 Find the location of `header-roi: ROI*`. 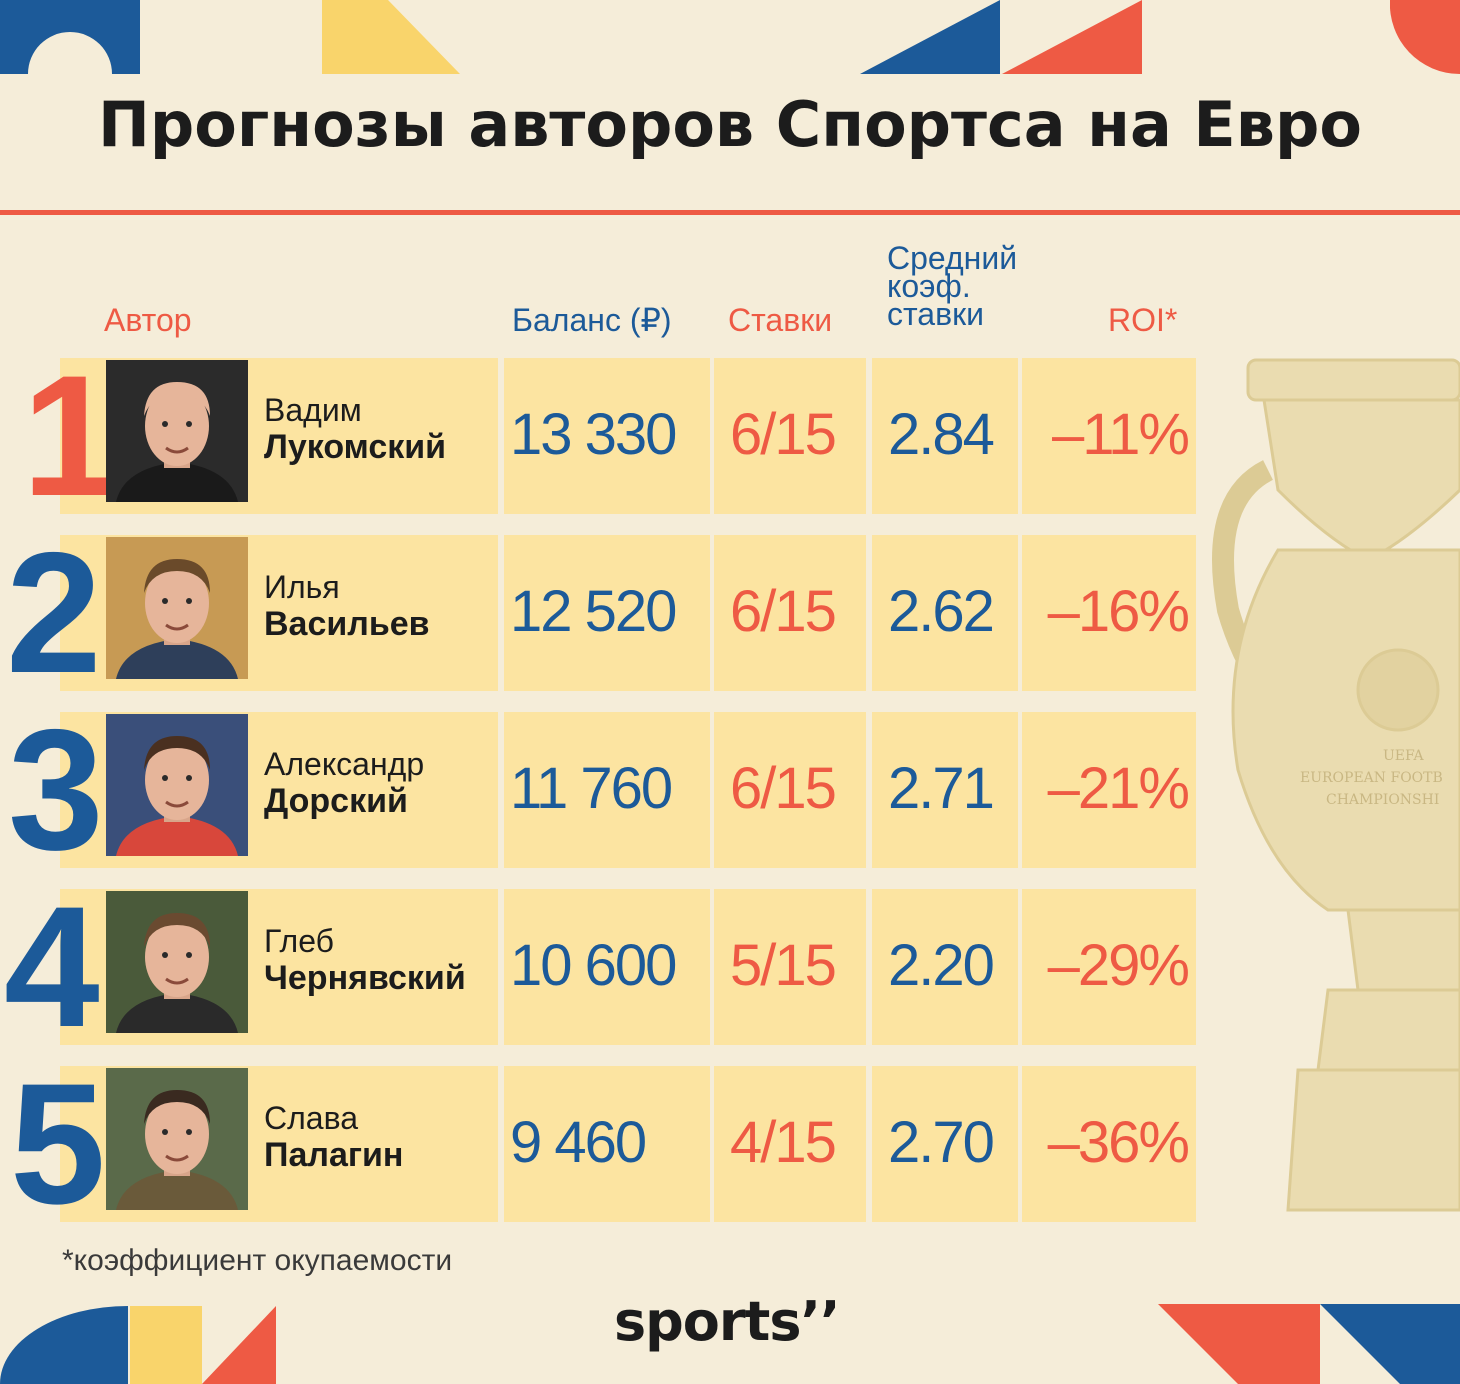

header-roi: ROI* is located at coordinates (1143, 320).